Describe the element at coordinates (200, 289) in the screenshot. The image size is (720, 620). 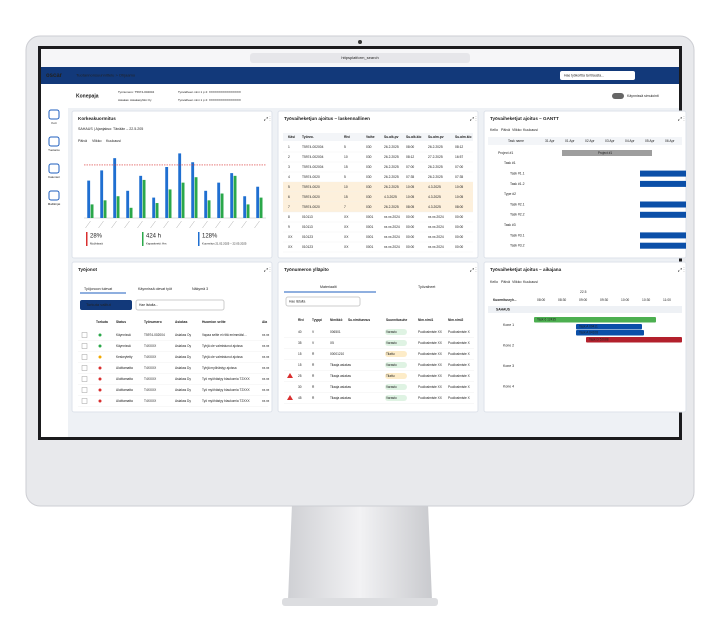
I see `tab: Näkymä 3` at that location.